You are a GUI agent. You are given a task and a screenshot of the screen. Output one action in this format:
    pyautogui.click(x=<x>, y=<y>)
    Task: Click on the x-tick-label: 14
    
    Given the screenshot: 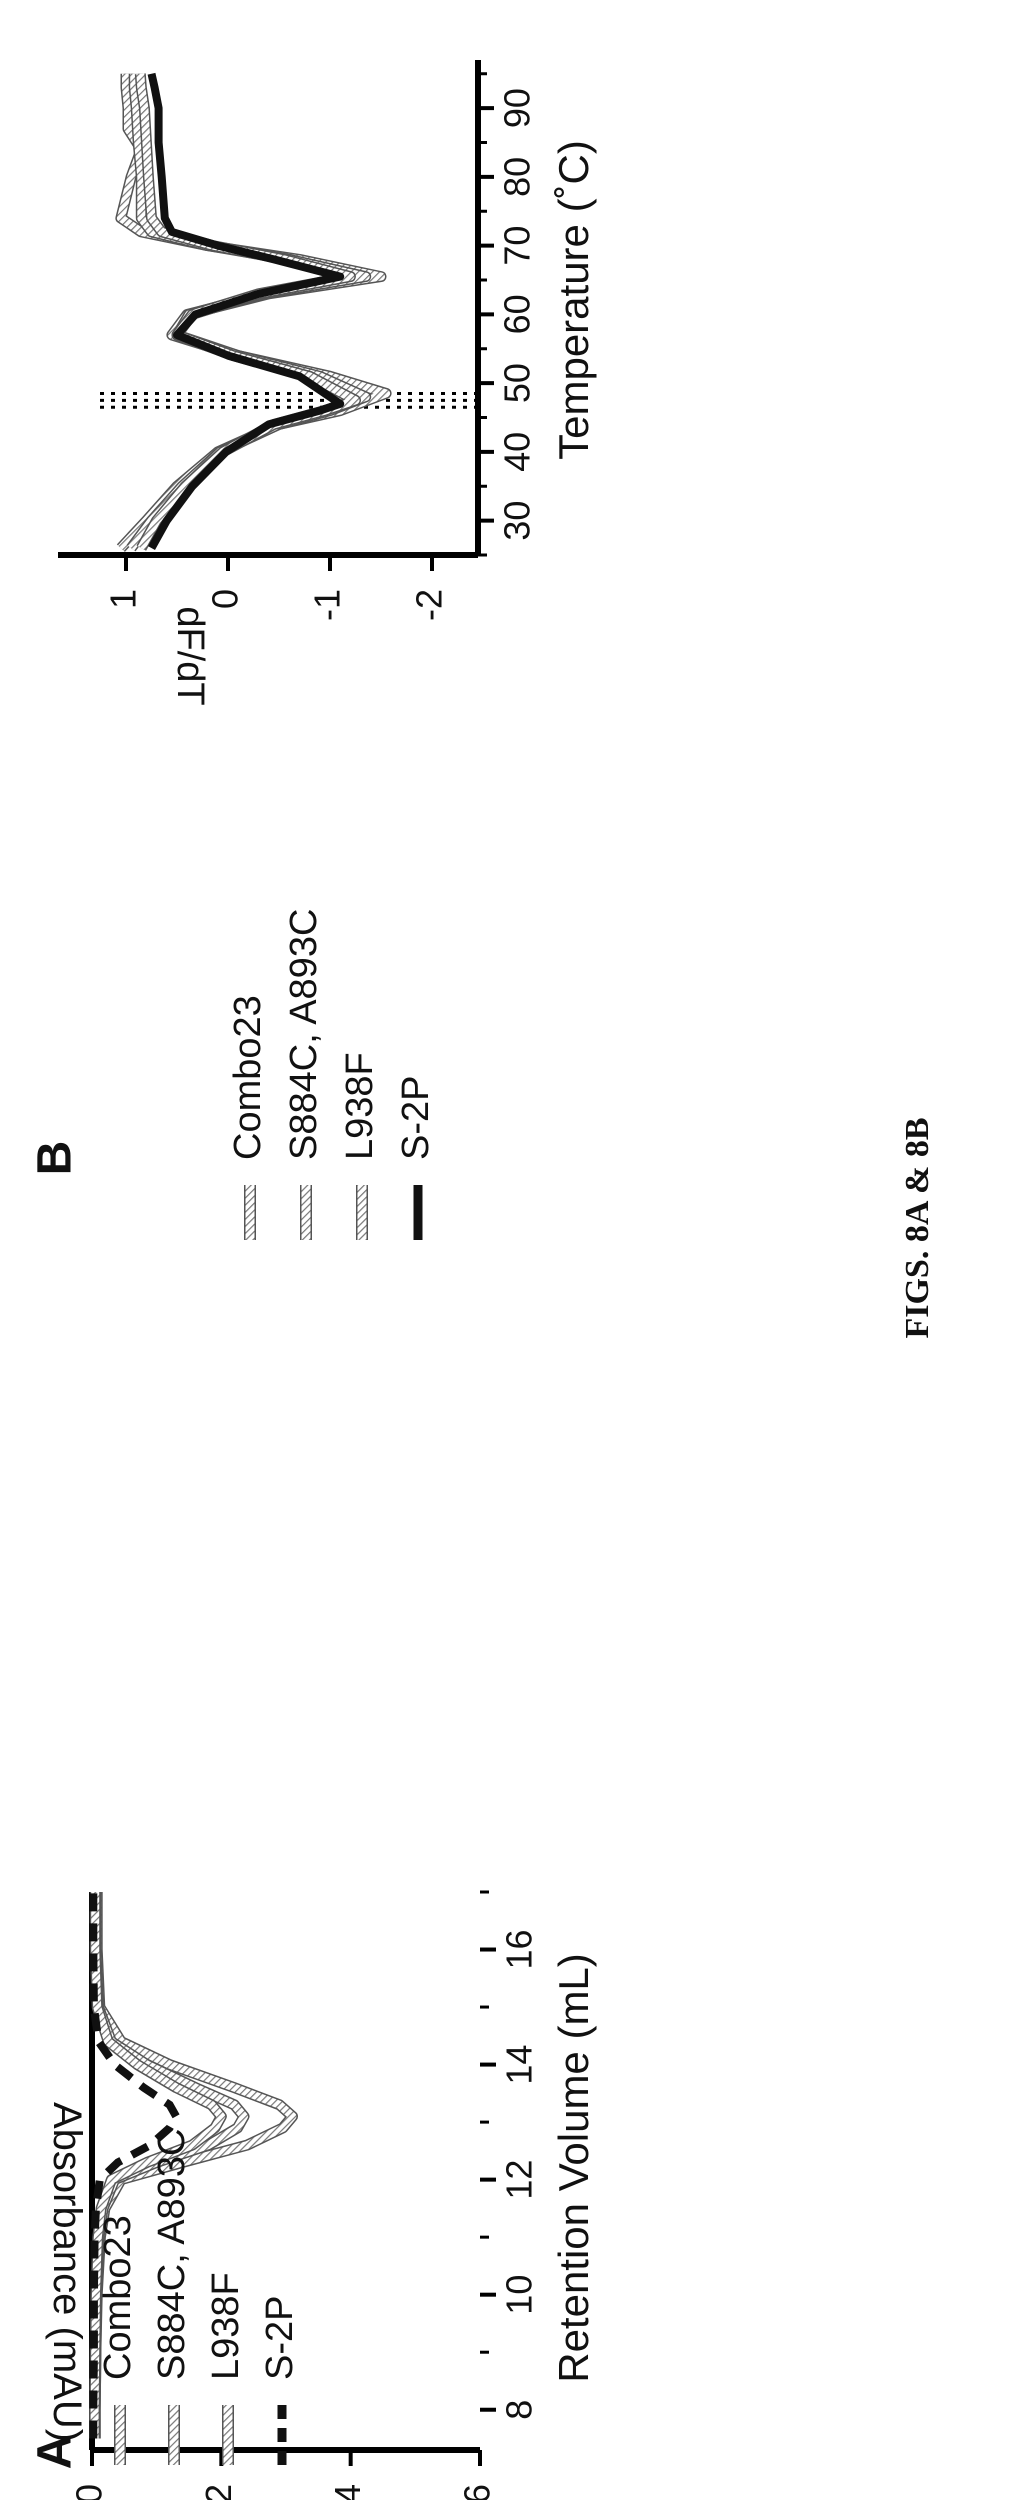 What is the action you would take?
    pyautogui.click(x=519, y=2065)
    